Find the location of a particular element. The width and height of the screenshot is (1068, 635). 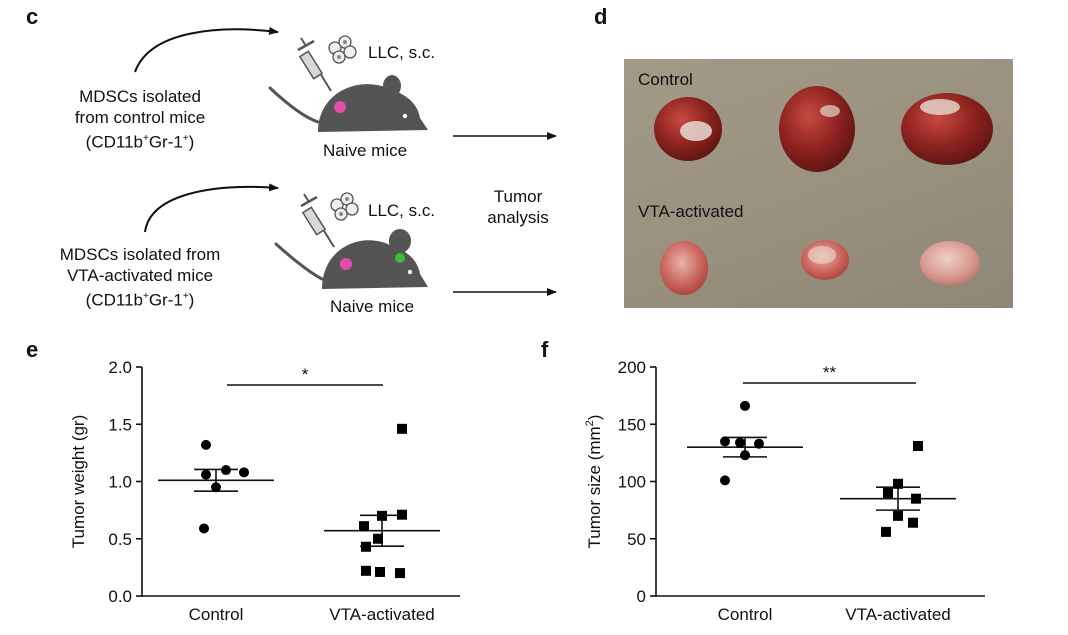

tumor-specimens is located at coordinates (823, 190).